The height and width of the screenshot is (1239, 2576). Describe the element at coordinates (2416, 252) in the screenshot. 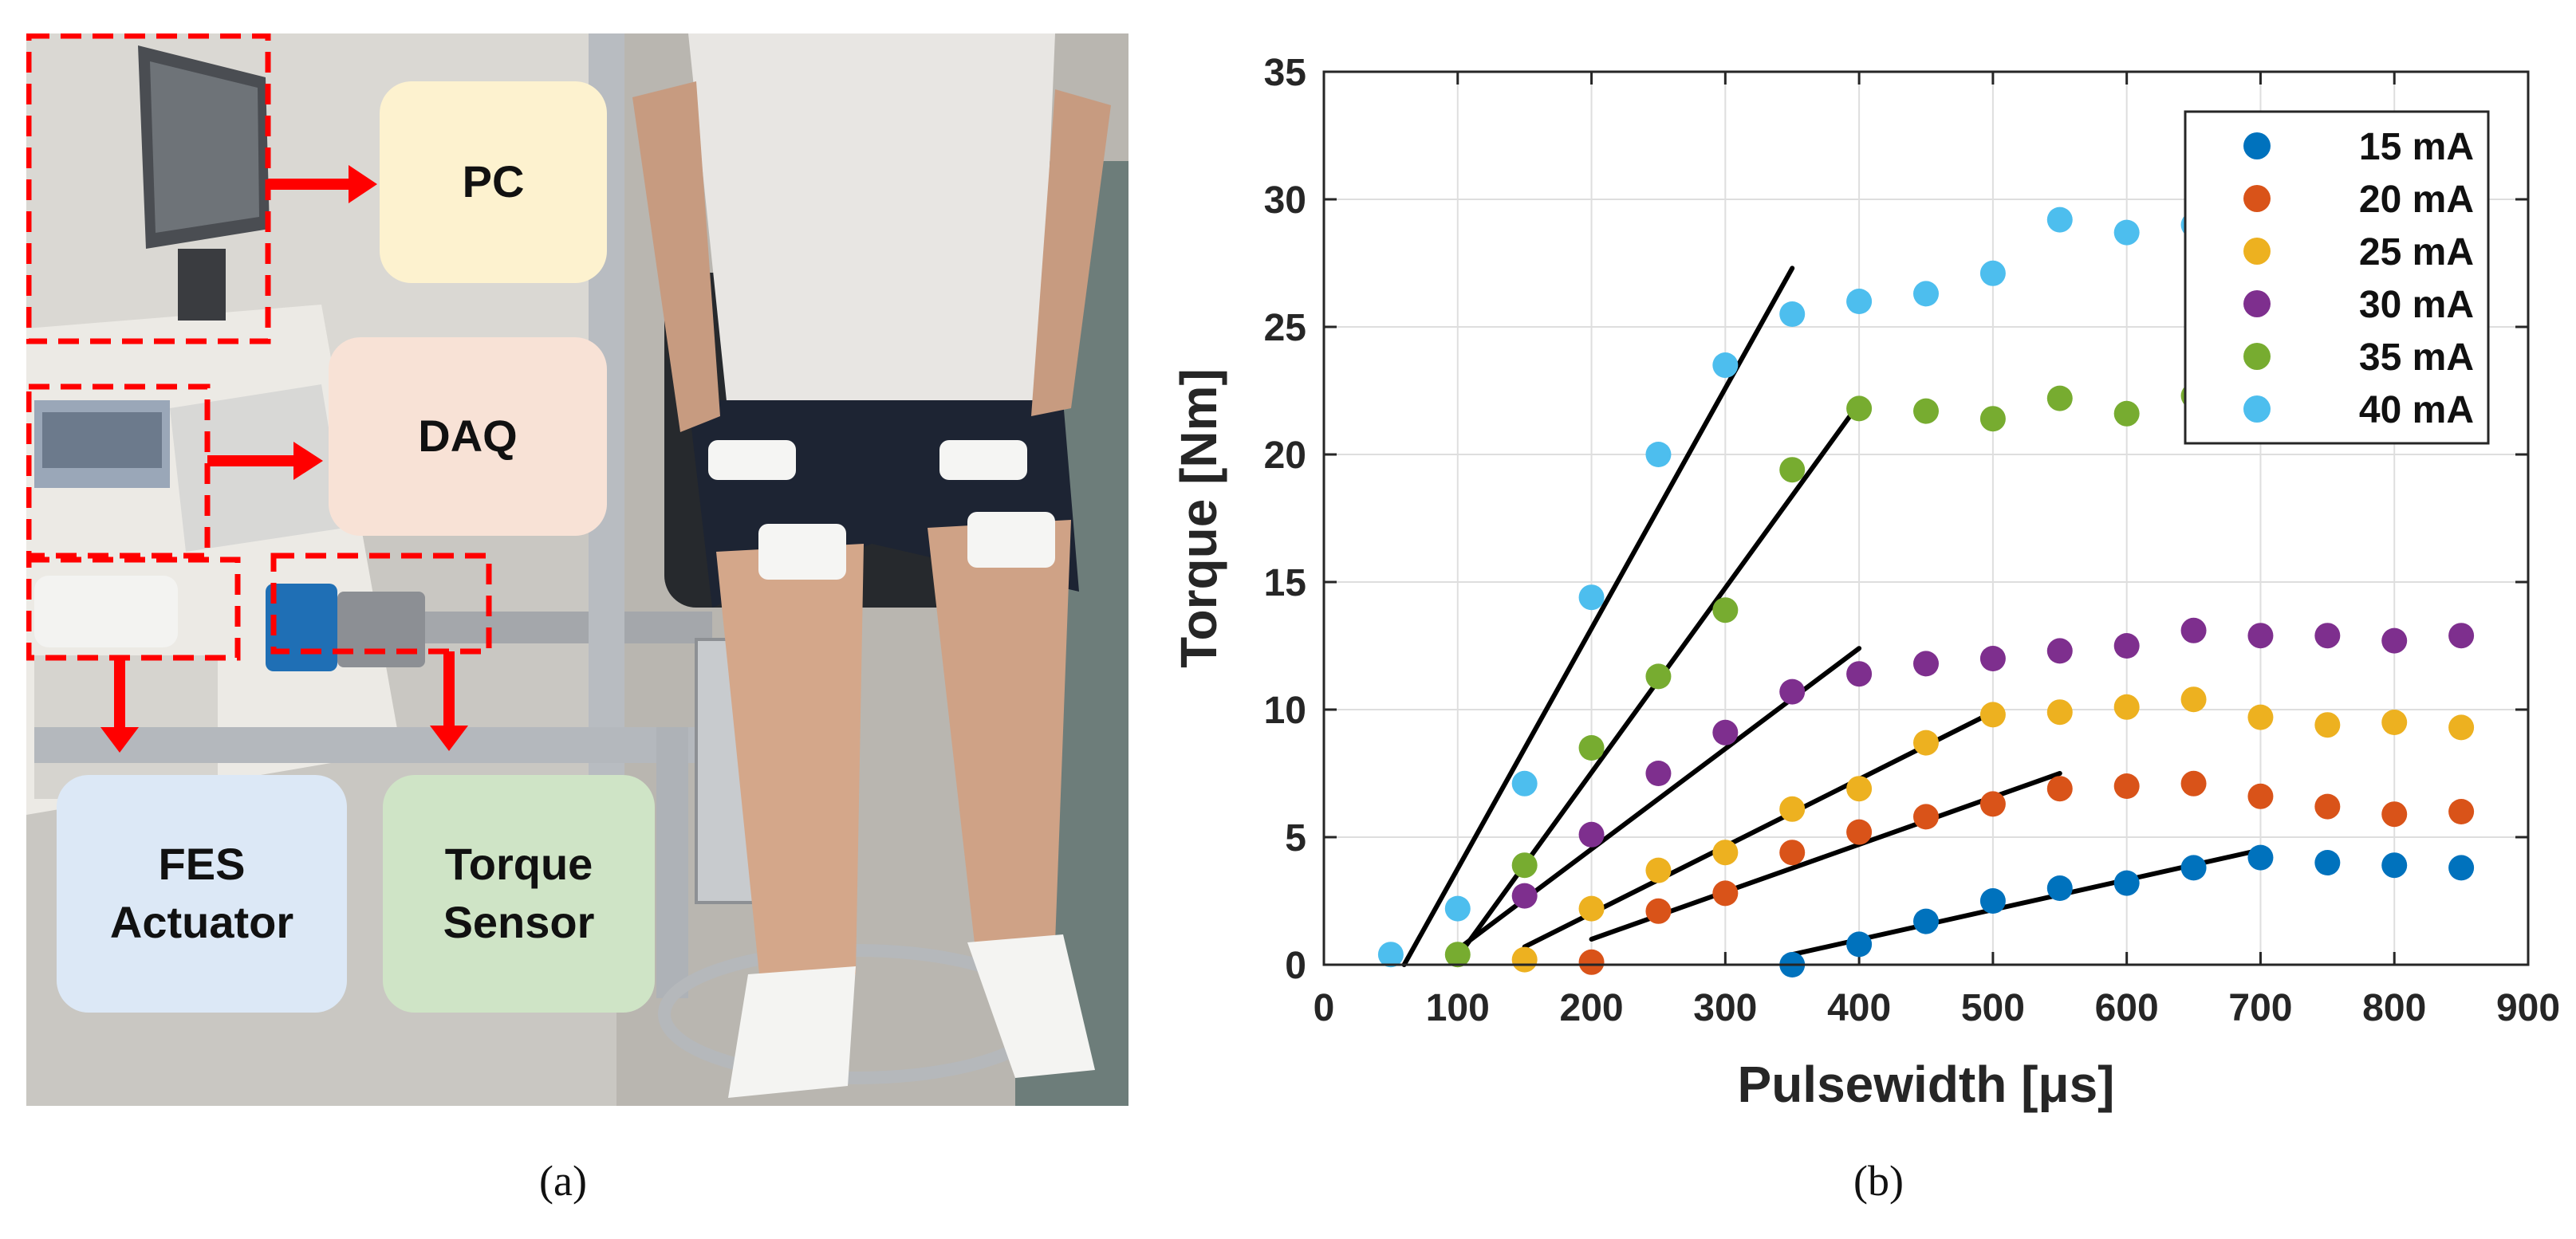

I see `legend-label: 25 mA` at that location.